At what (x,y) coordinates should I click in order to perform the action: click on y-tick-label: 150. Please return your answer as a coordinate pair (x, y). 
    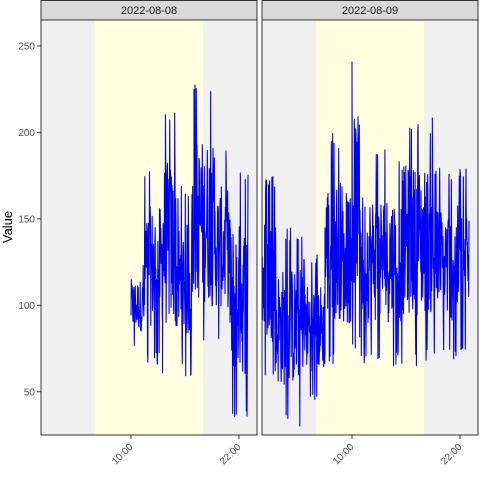
    Looking at the image, I should click on (26, 219).